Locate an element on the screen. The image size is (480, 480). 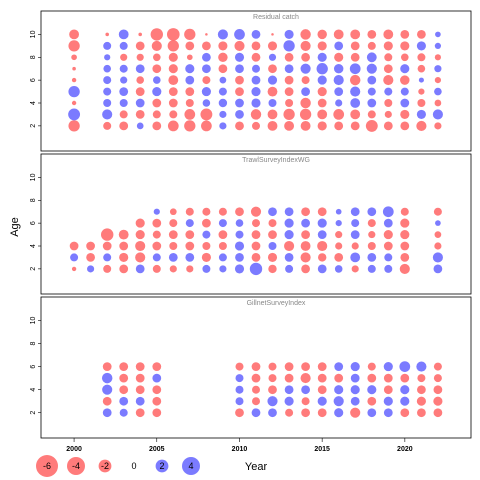
legend-item: 4 is located at coordinates (191, 466).